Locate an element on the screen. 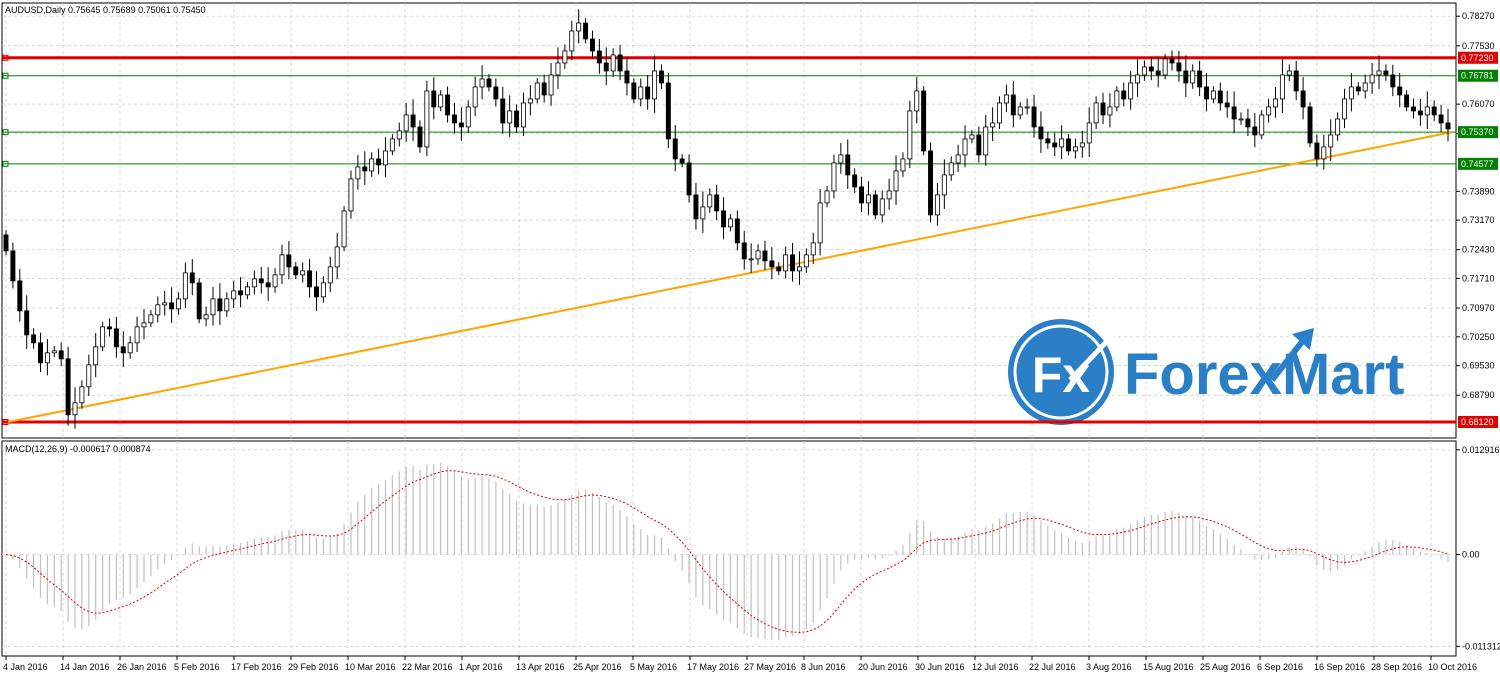 Image resolution: width=1500 pixels, height=678 pixels. date-tick-label: 27 May 2016 is located at coordinates (770, 667).